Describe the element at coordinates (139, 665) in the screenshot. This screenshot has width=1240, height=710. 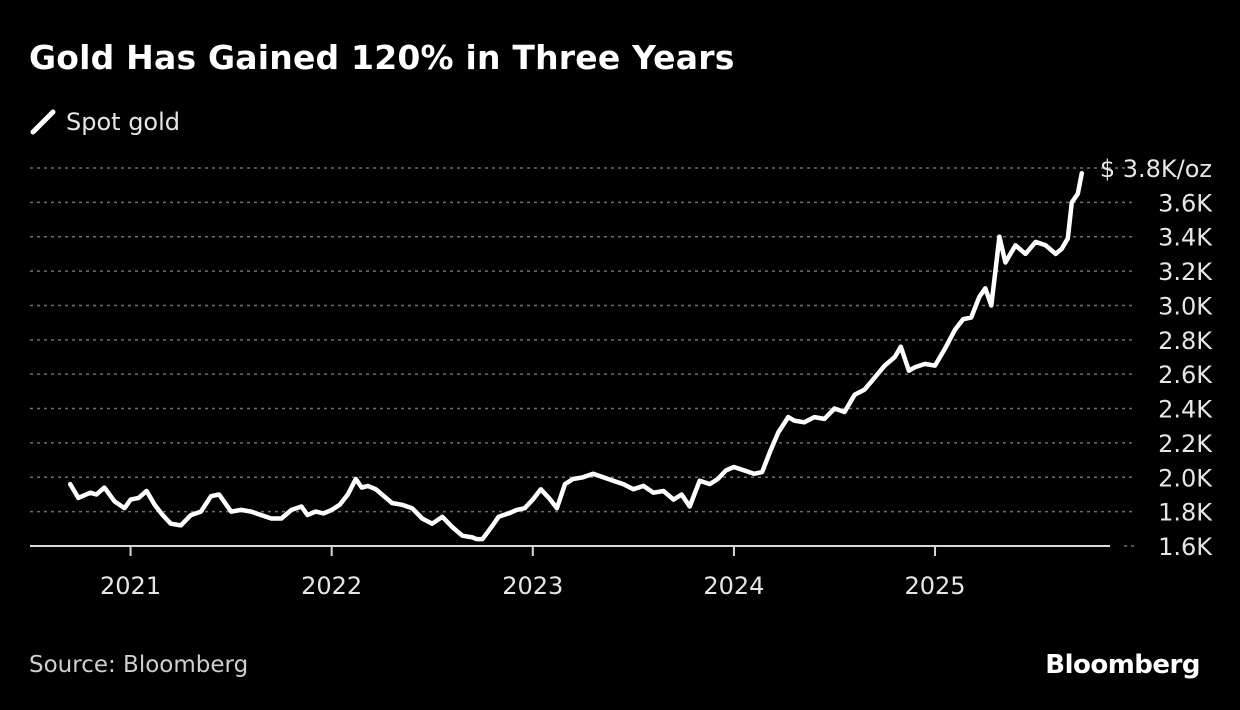
I see `source-note: Source: Bloomberg` at that location.